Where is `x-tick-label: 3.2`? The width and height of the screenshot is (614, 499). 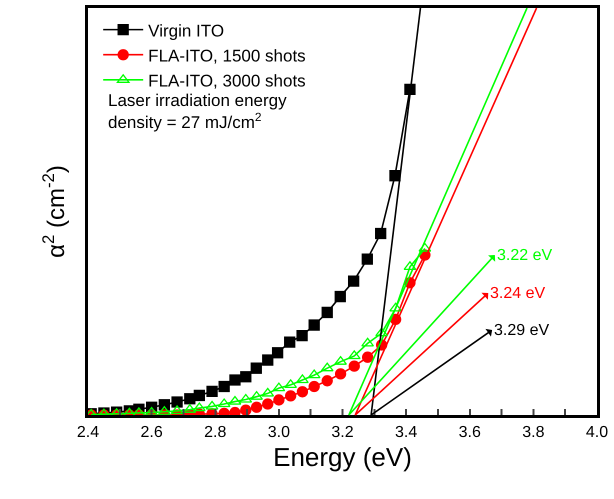
x-tick-label: 3.2 is located at coordinates (342, 433).